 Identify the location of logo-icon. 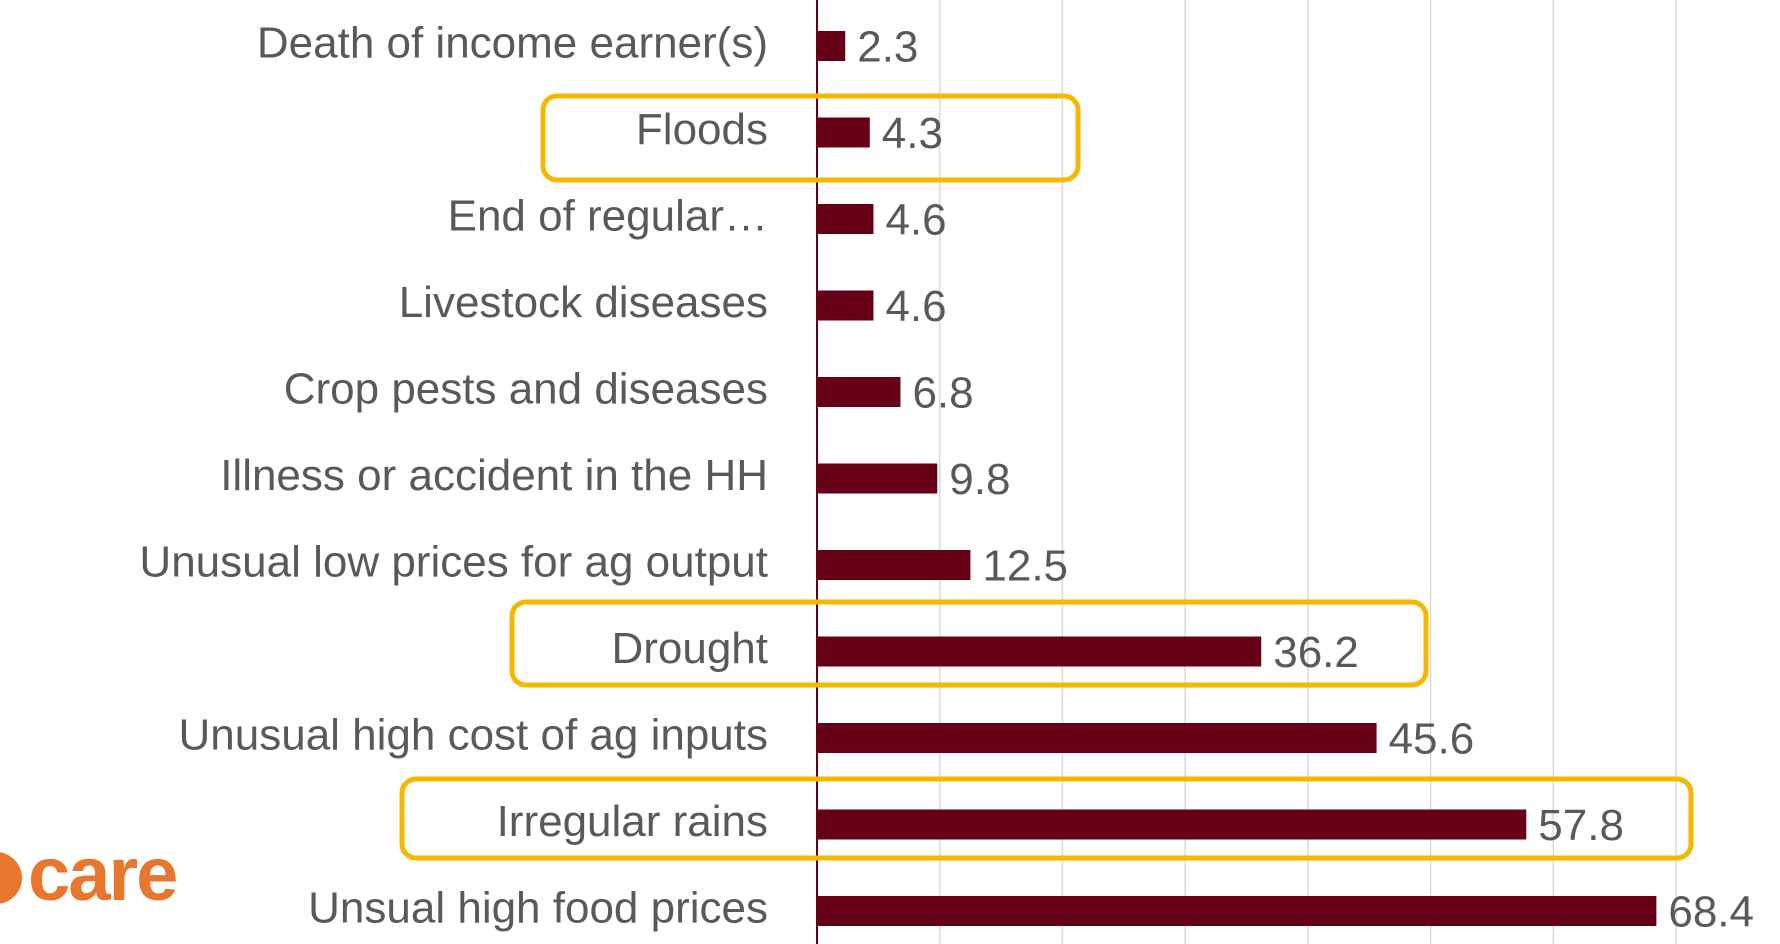
(11, 878).